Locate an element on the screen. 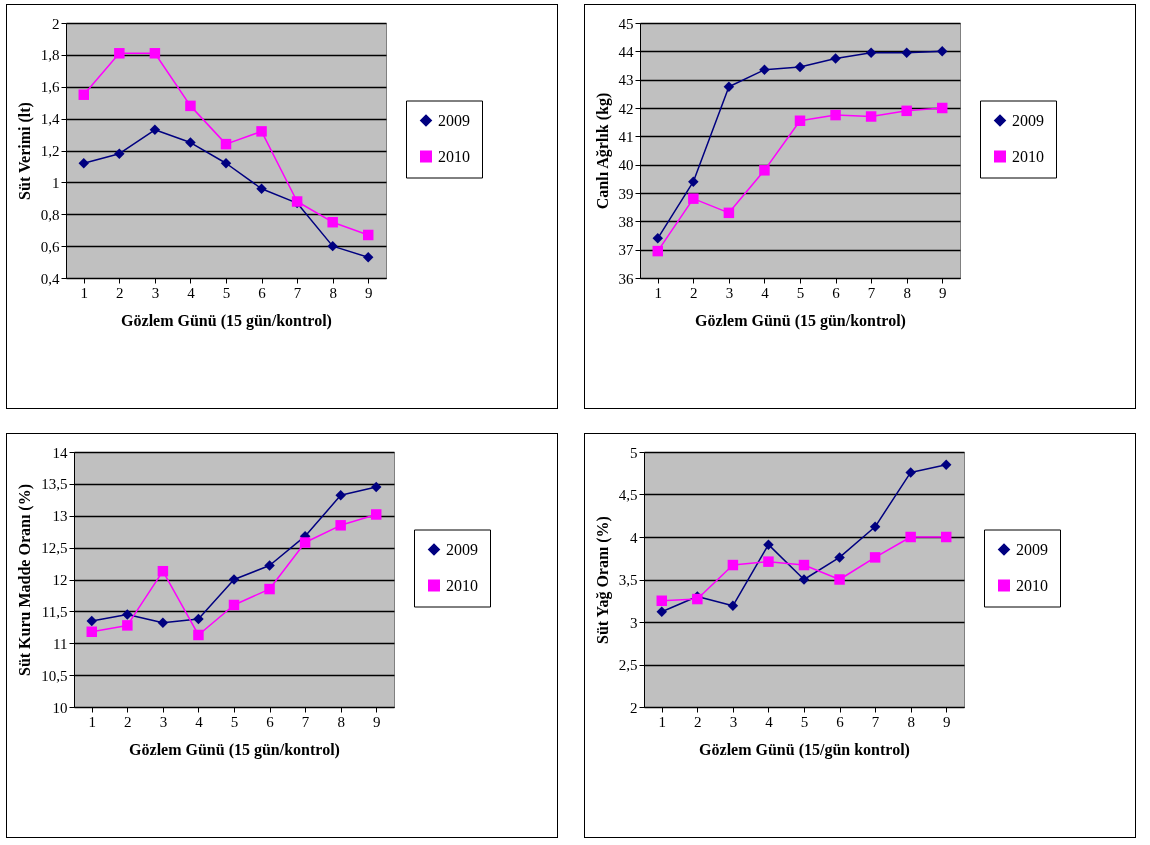 This screenshot has height=845, width=1150. y-tick-label: 2,5 is located at coordinates (628, 665).